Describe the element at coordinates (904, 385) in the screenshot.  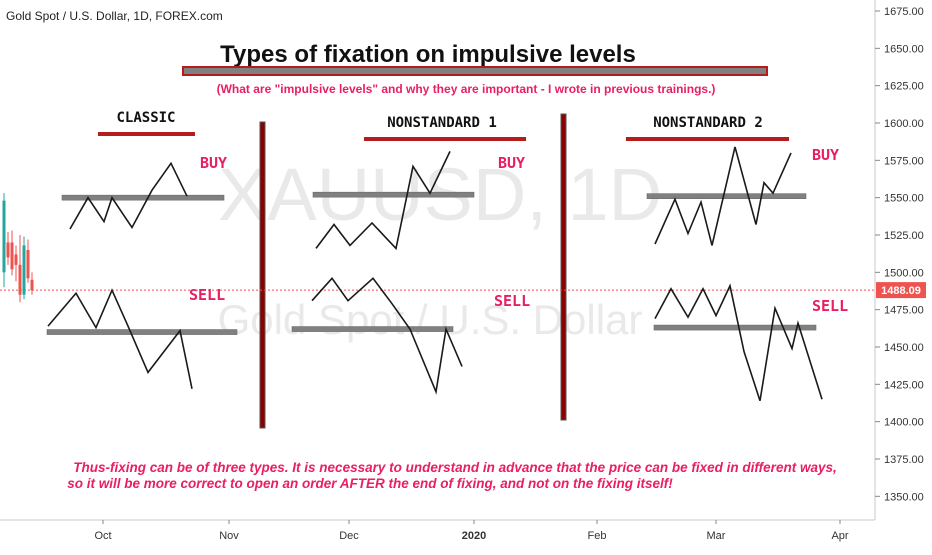
I see `price-tick-label: 1425.00` at that location.